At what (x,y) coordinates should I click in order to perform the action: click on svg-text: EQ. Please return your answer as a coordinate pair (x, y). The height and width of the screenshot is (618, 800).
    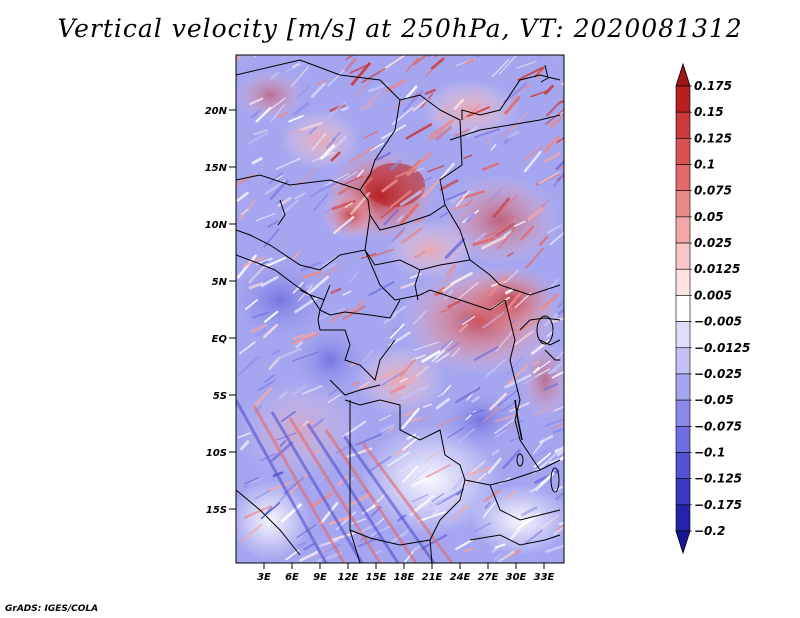
    Looking at the image, I should click on (220, 339).